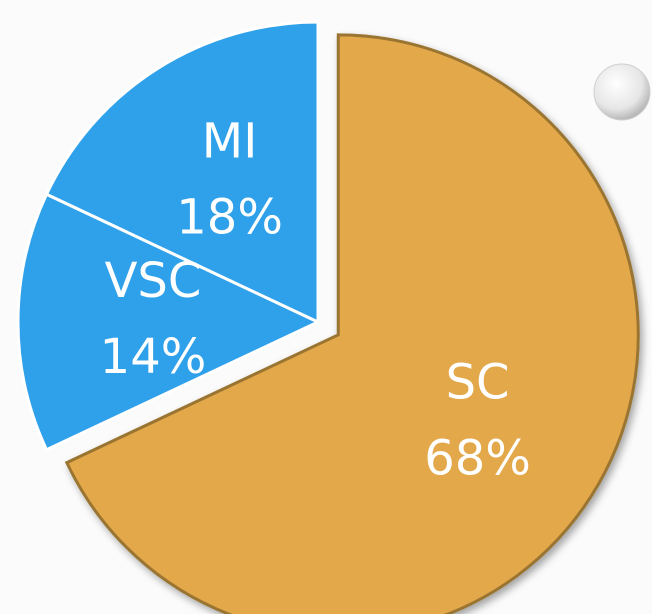 The image size is (652, 614). What do you see at coordinates (153, 281) in the screenshot?
I see `slice-category-label: VSC` at bounding box center [153, 281].